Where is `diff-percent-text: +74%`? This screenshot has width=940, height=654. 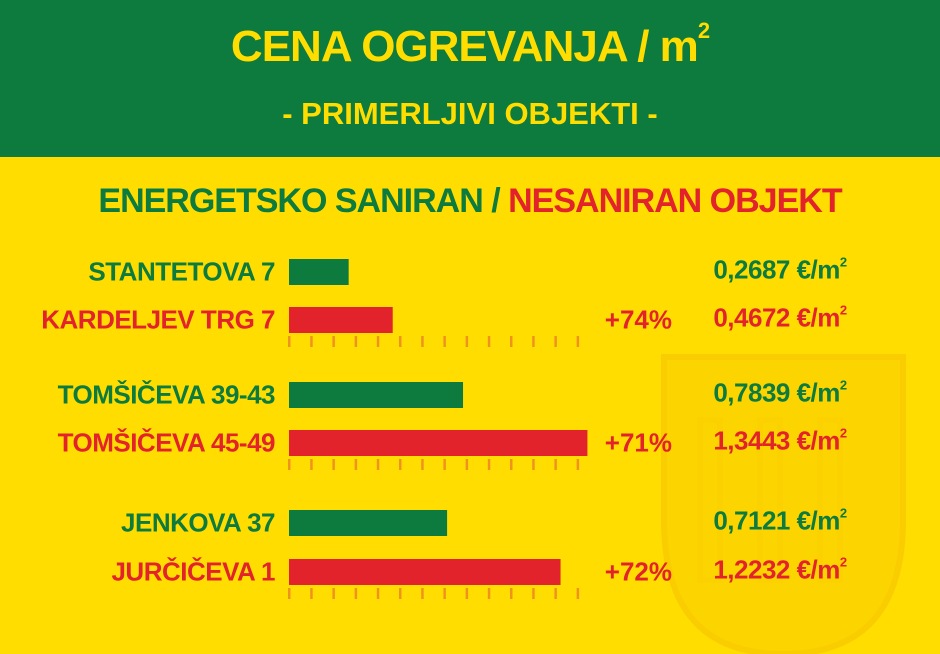 diff-percent-text: +74% is located at coordinates (638, 319).